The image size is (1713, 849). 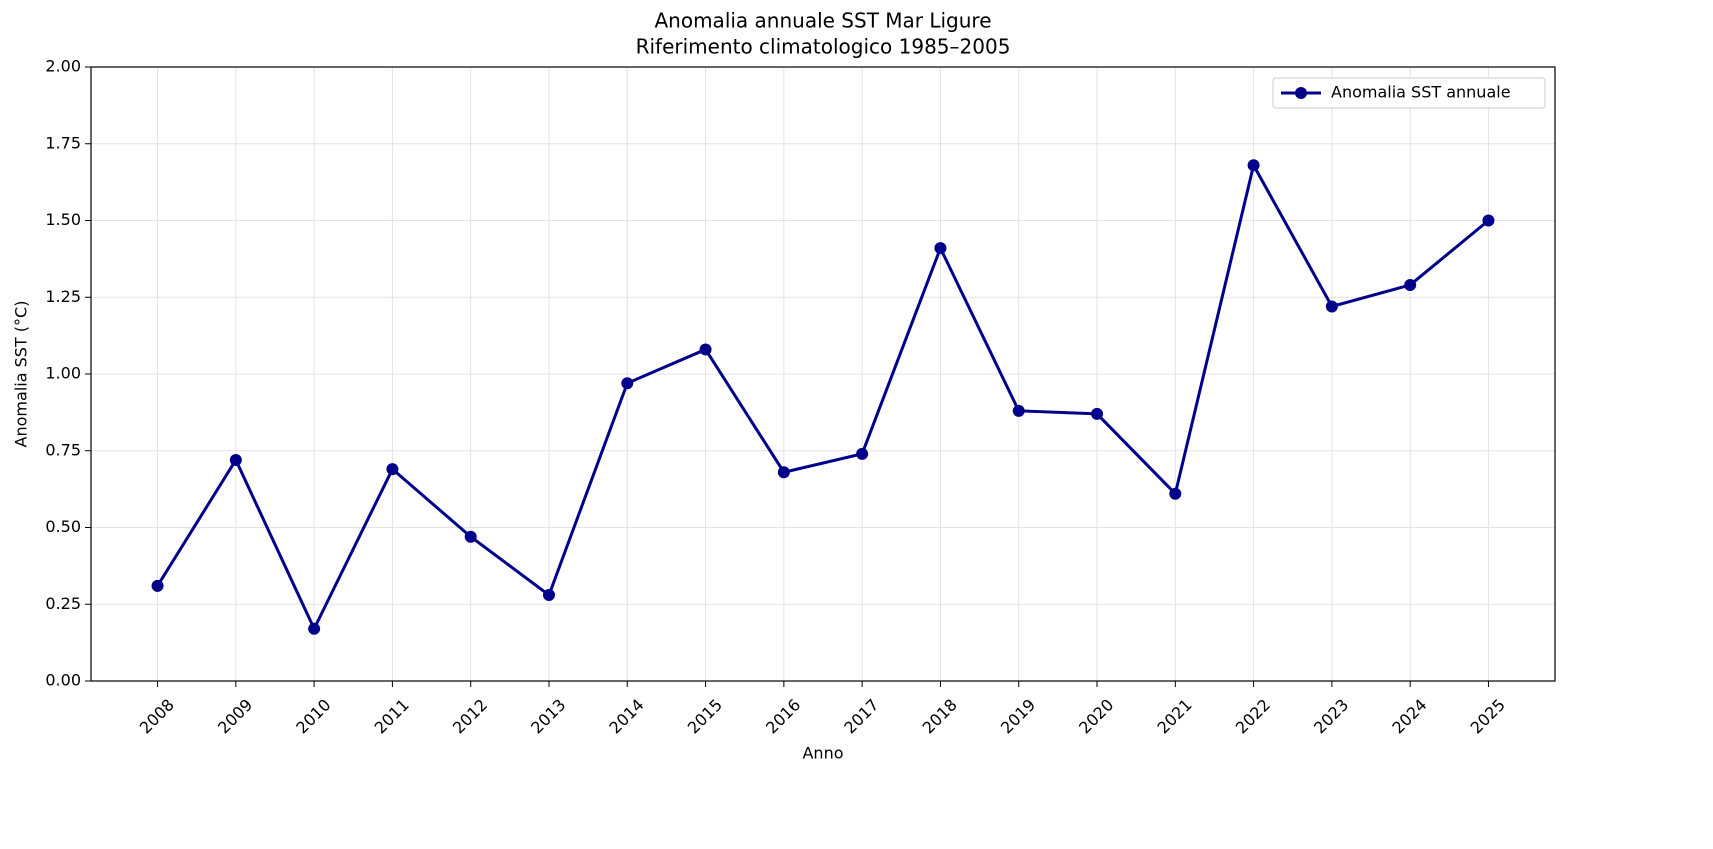 What do you see at coordinates (63, 373) in the screenshot?
I see `y-tick-label: 1.00` at bounding box center [63, 373].